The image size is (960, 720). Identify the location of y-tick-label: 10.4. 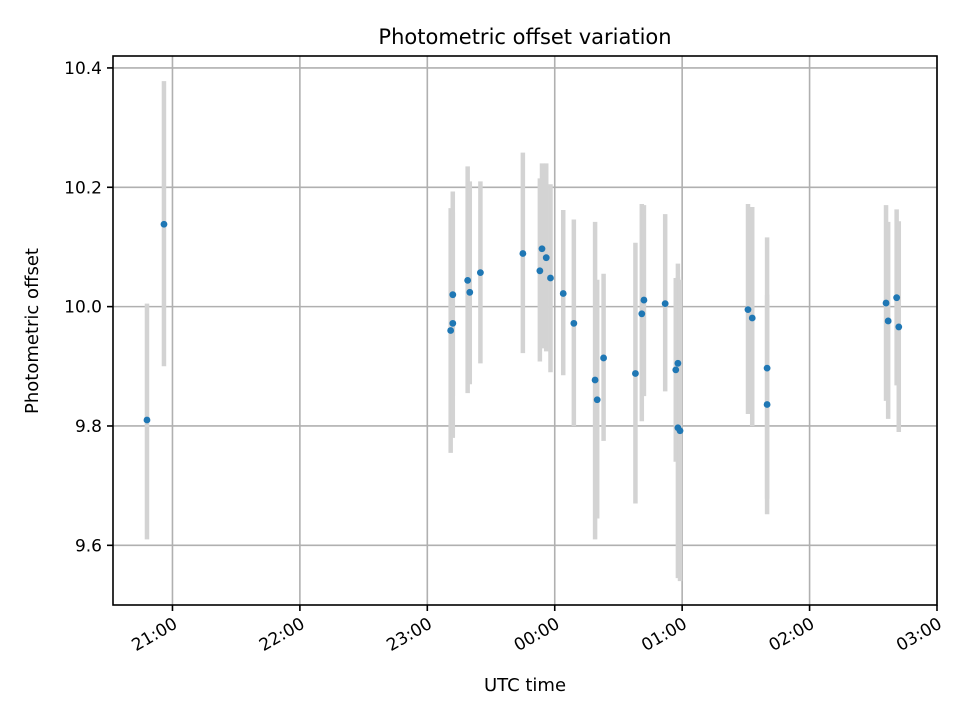
(83, 69).